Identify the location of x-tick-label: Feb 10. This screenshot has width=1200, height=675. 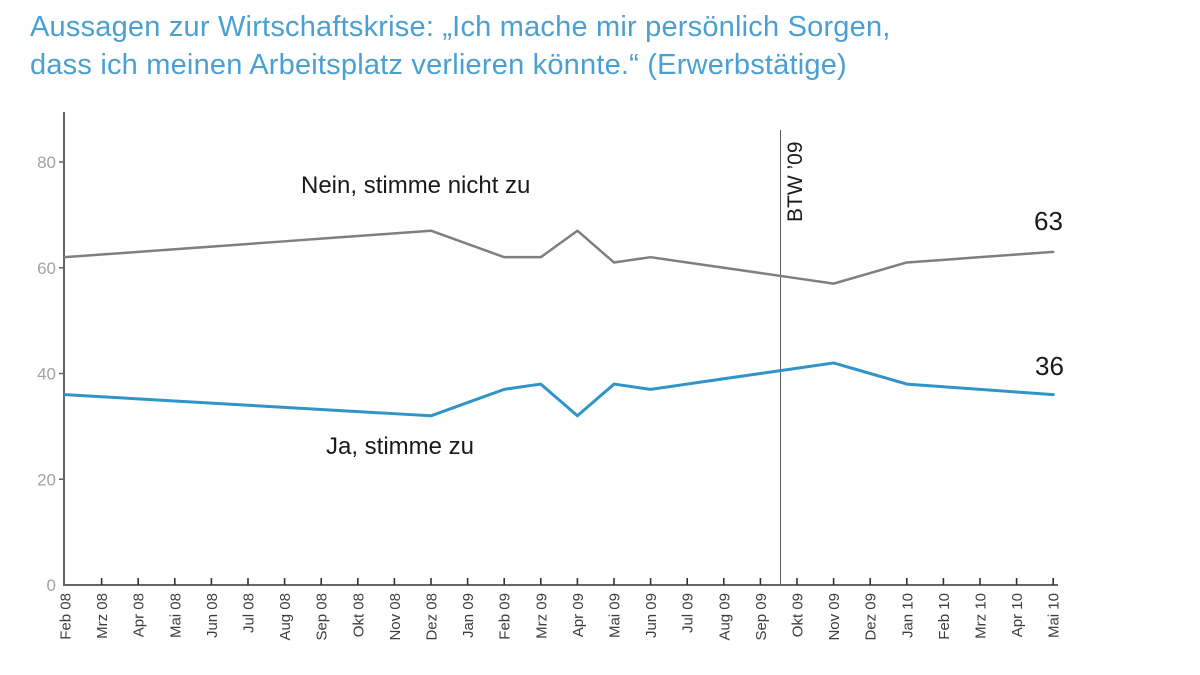
(944, 616).